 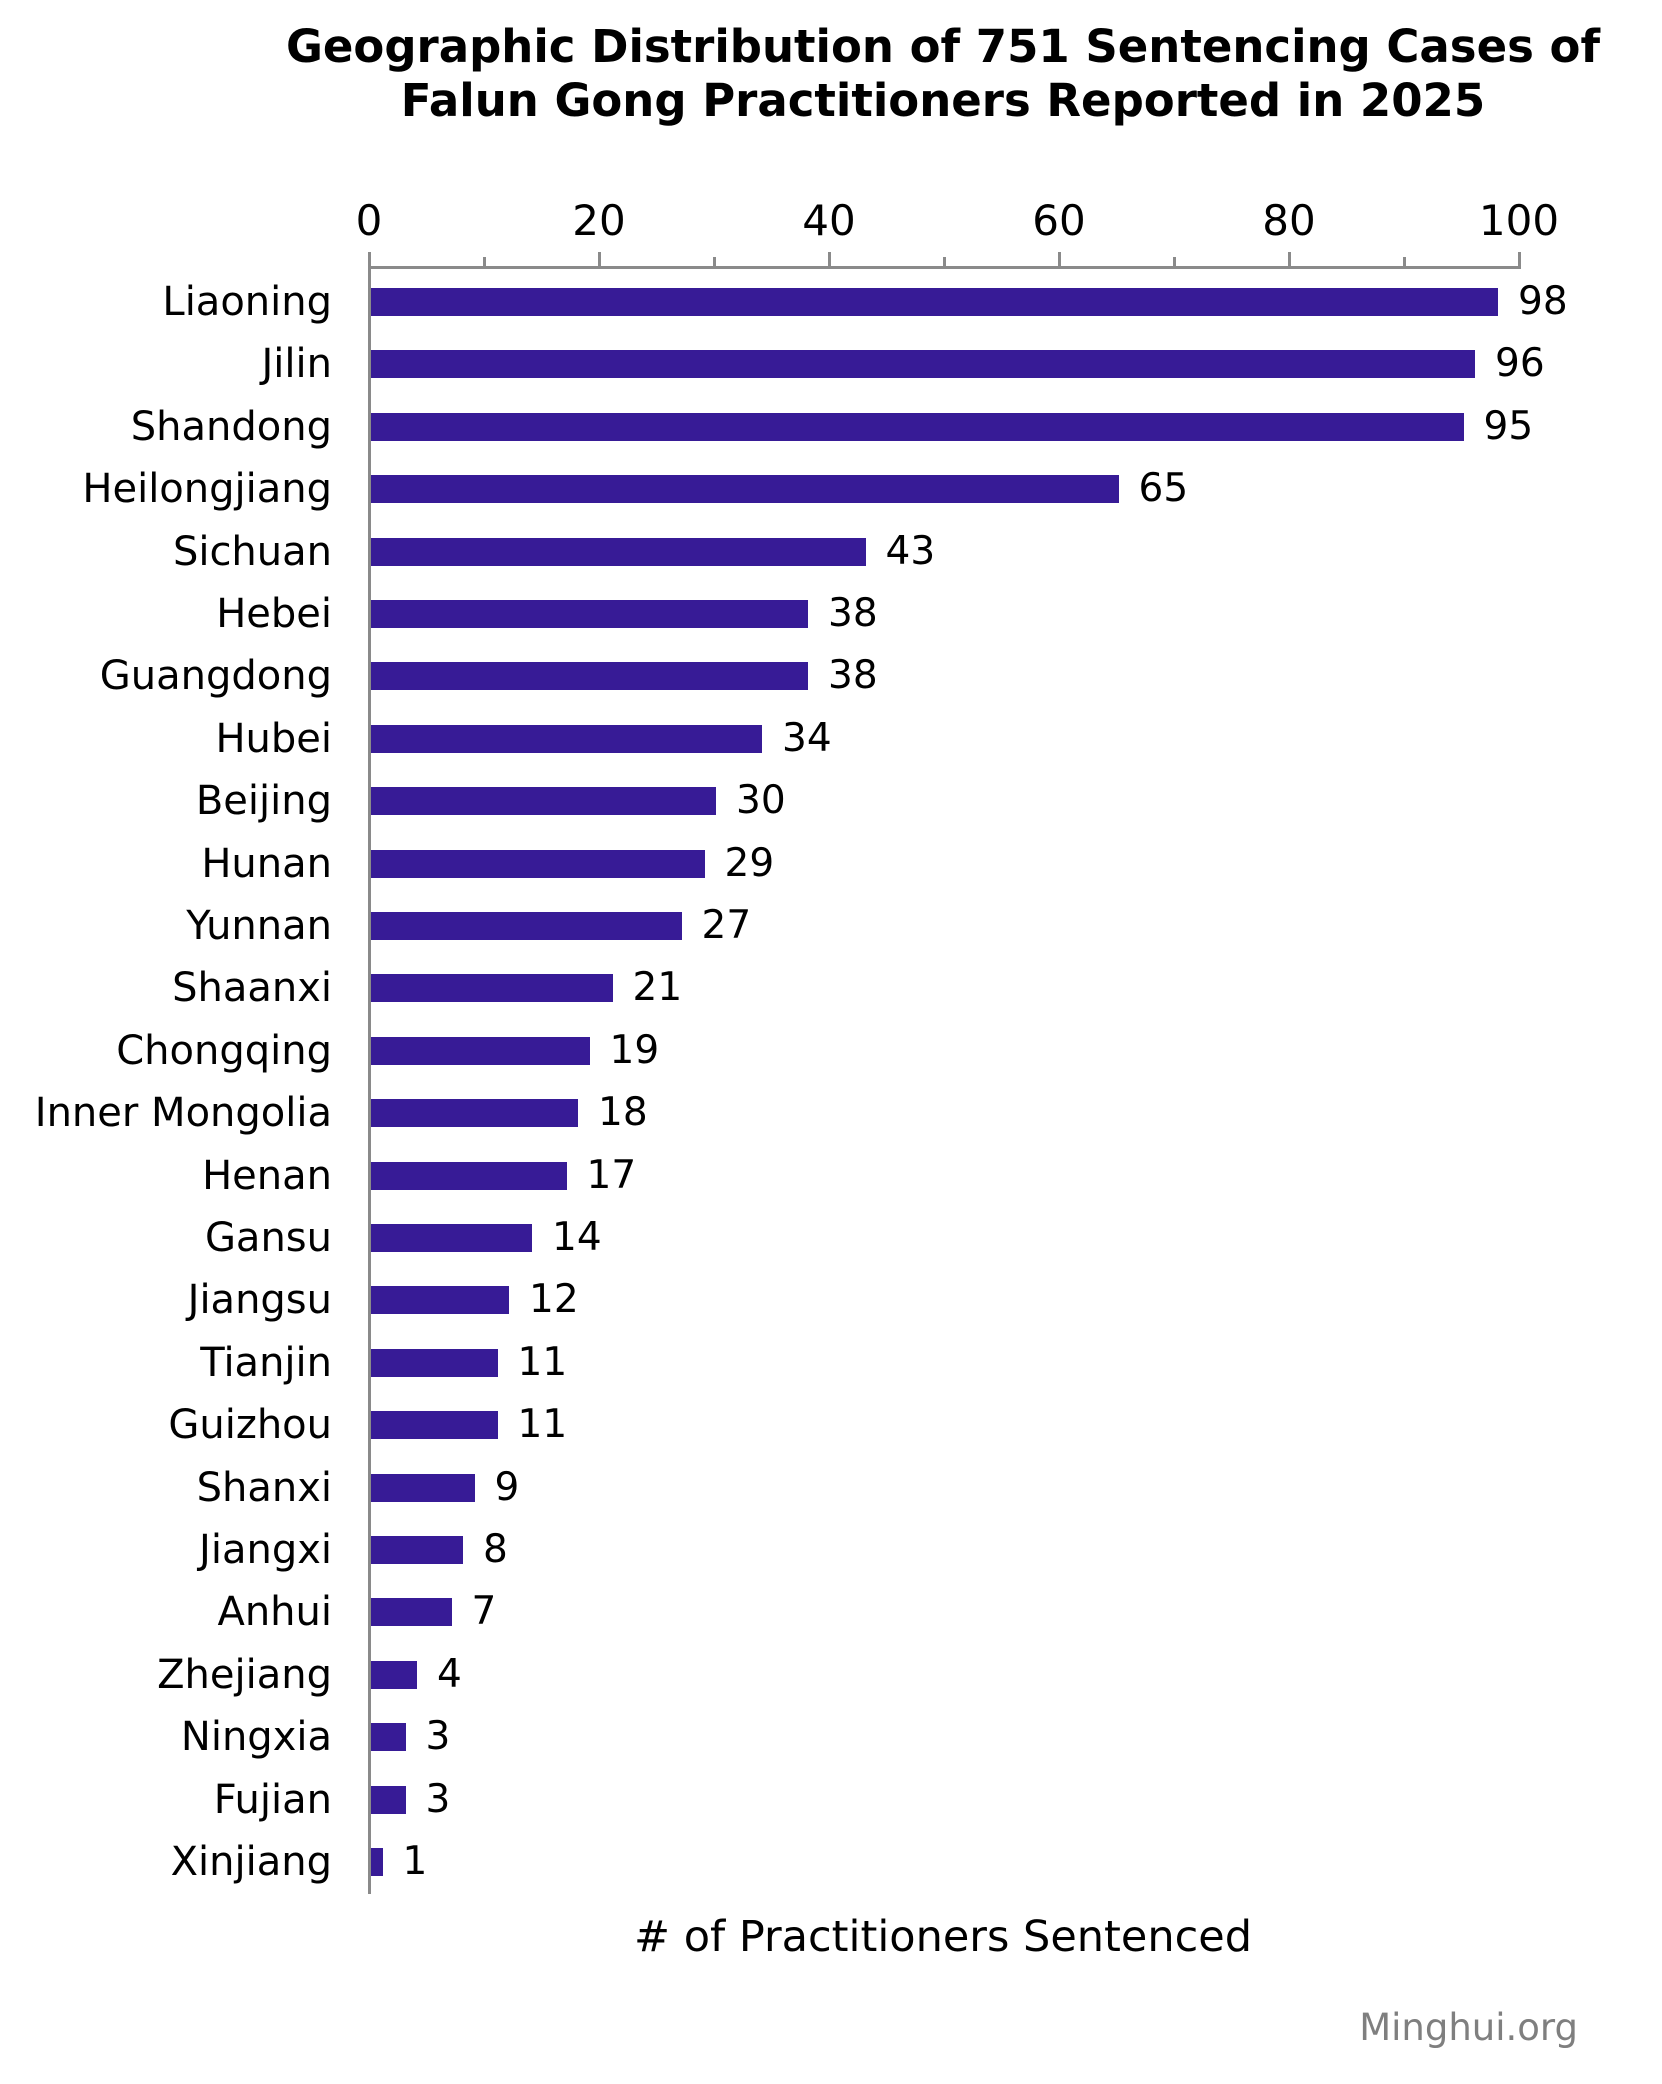 What do you see at coordinates (415, 1861) in the screenshot?
I see `value-label: 1` at bounding box center [415, 1861].